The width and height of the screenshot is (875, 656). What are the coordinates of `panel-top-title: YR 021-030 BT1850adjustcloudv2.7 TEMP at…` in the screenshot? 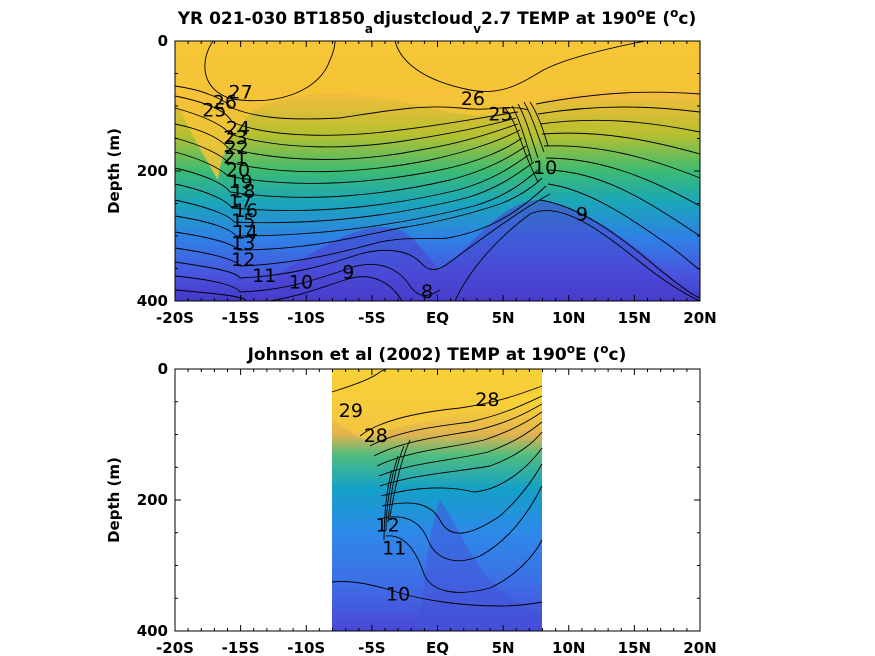 It's located at (437, 21).